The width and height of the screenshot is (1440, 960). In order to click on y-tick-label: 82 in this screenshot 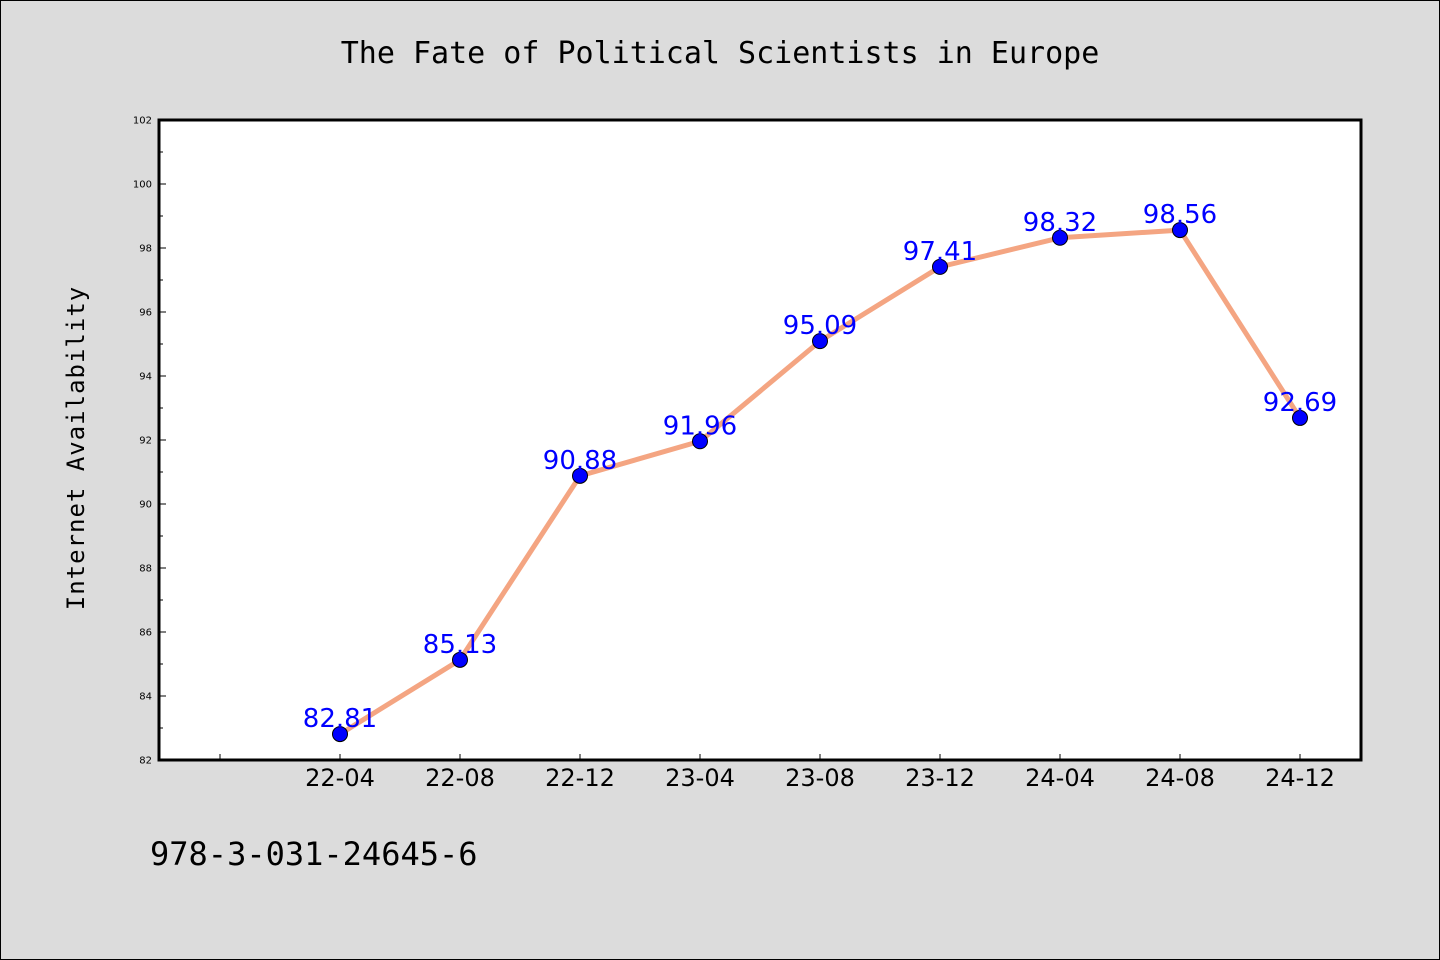, I will do `click(145, 761)`.